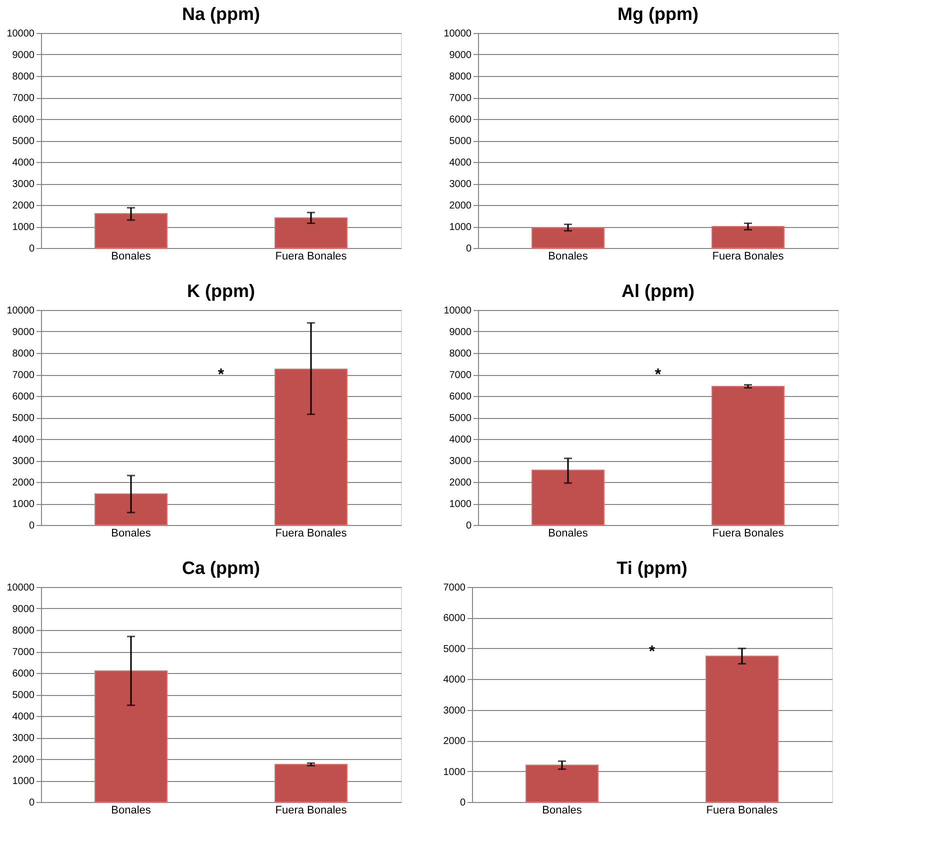 This screenshot has height=849, width=926. I want to click on chart-title: Al (ppm), so click(658, 291).